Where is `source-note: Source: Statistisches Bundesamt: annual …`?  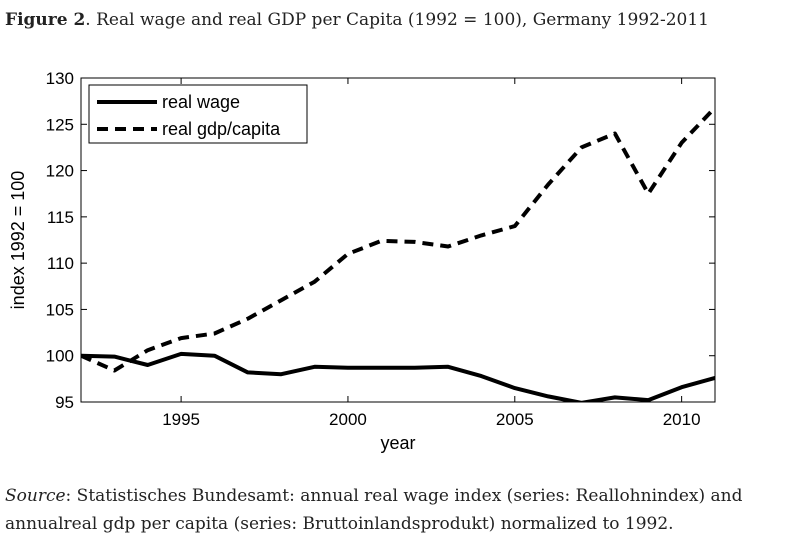 source-note: Source: Statistisches Bundesamt: annual … is located at coordinates (402, 510).